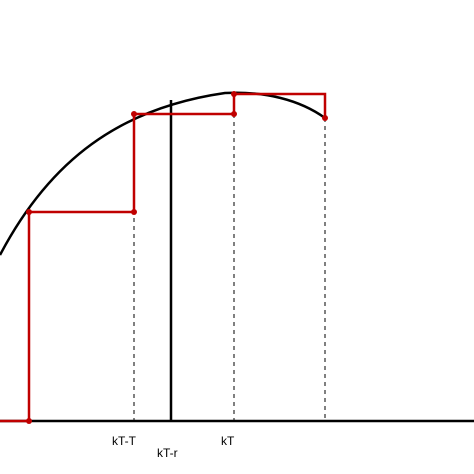  Describe the element at coordinates (124, 441) in the screenshot. I see `tick-label-kt-minus-t: kT-T` at that location.